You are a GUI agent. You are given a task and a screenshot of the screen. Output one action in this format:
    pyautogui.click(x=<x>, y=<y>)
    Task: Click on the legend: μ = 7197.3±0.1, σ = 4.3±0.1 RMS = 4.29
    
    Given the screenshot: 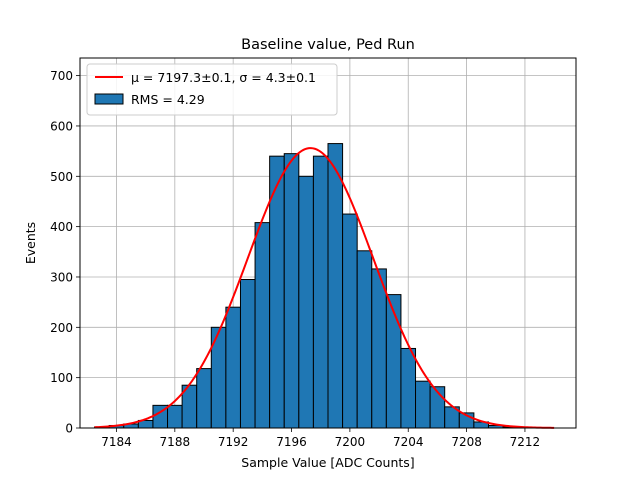 What is the action you would take?
    pyautogui.click(x=212, y=89)
    